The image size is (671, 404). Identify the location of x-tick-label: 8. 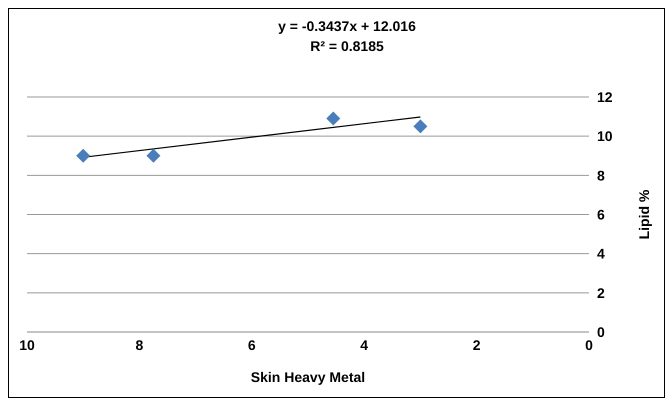
(140, 344).